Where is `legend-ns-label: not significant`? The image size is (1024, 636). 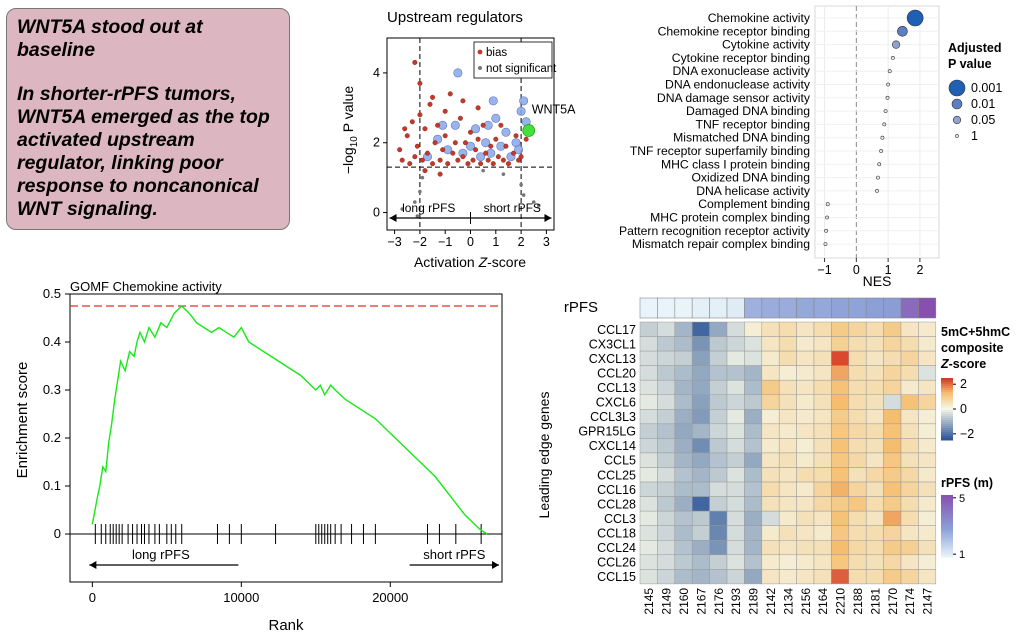
legend-ns-label: not significant is located at coordinates (521, 69).